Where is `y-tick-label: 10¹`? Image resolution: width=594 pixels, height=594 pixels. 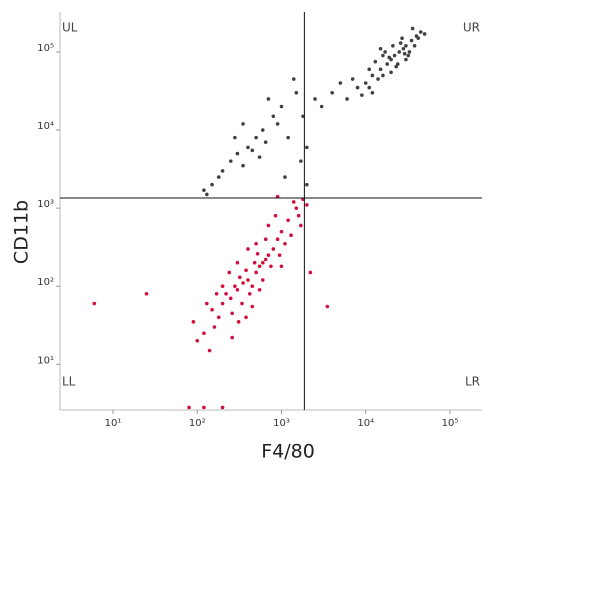 y-tick-label: 10¹ is located at coordinates (45, 360).